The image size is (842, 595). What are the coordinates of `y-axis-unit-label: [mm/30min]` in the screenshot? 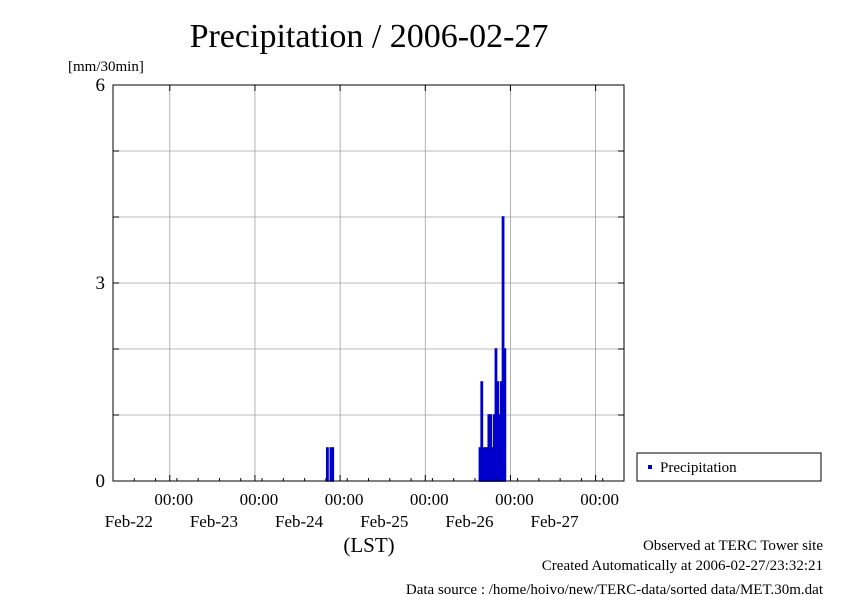 It's located at (106, 67).